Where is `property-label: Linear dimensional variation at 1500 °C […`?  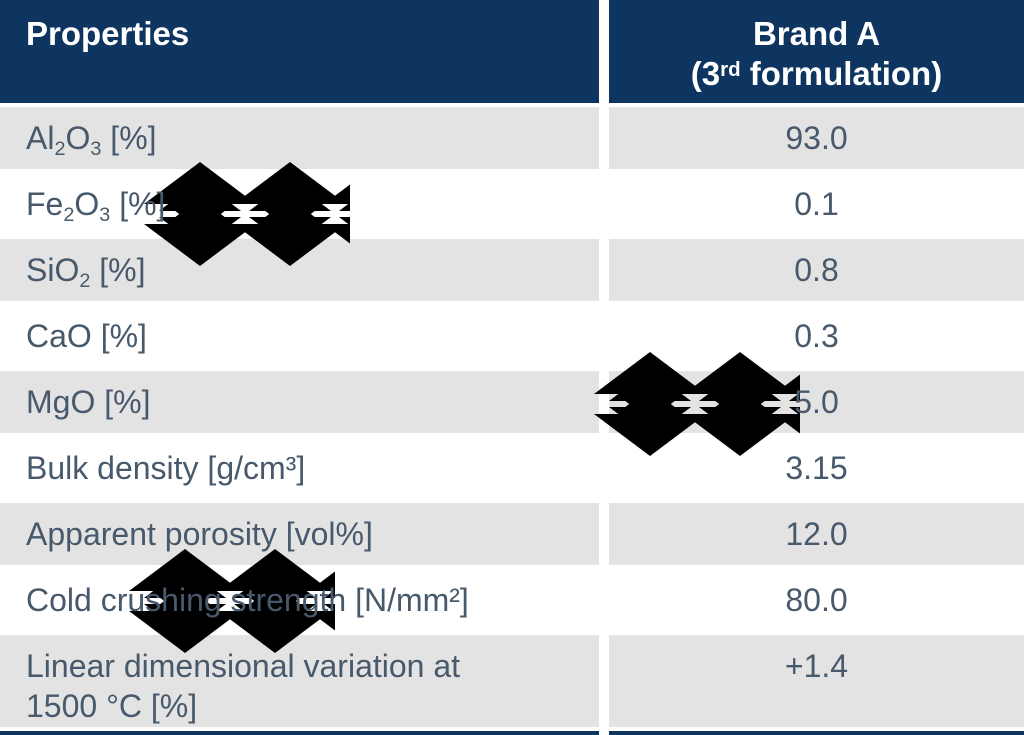 property-label: Linear dimensional variation at 1500 °C [… is located at coordinates (243, 686).